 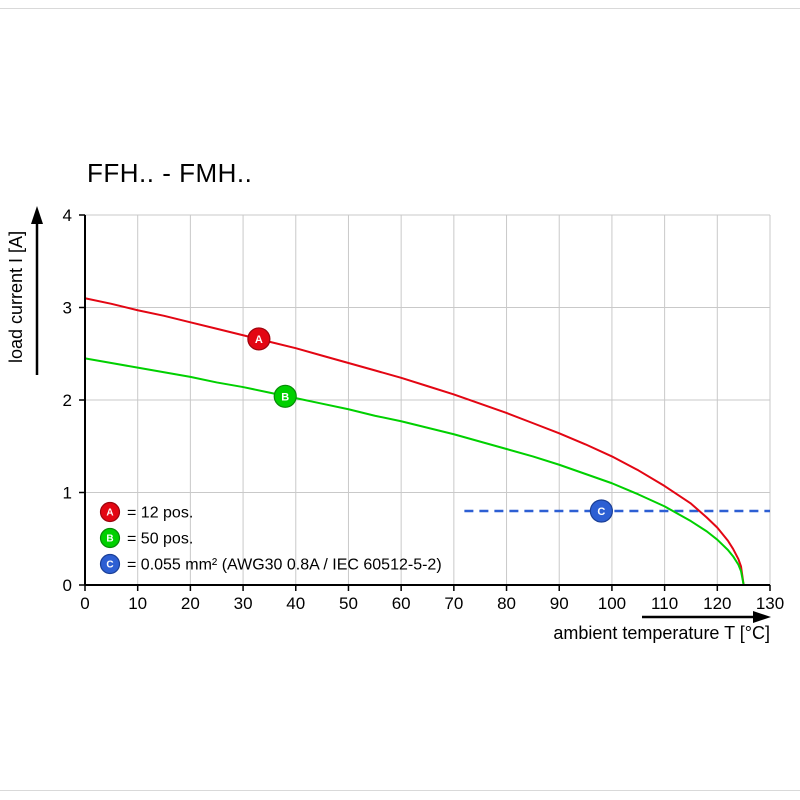 I want to click on legend-label-b: = 50 pos., so click(x=160, y=539).